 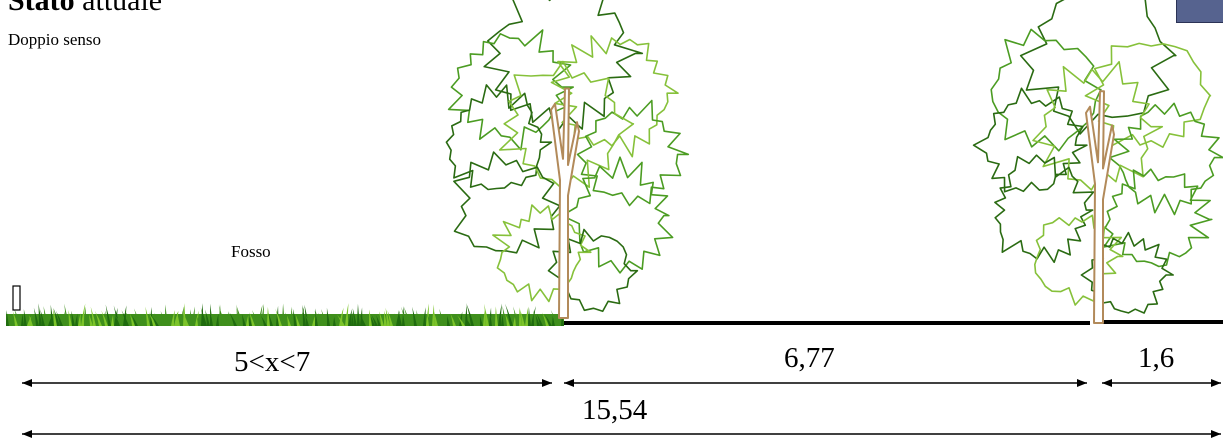 What do you see at coordinates (16, 298) in the screenshot?
I see `post-icon` at bounding box center [16, 298].